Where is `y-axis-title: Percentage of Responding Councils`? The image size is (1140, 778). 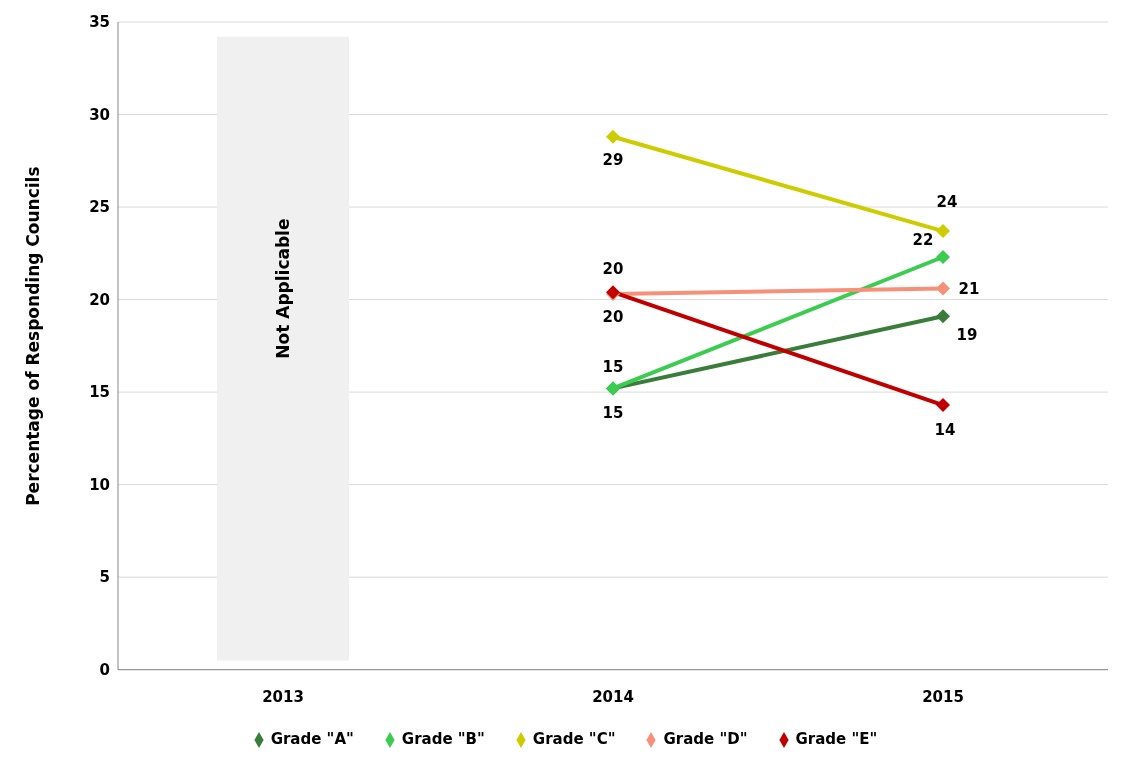
y-axis-title: Percentage of Responding Councils is located at coordinates (33, 336).